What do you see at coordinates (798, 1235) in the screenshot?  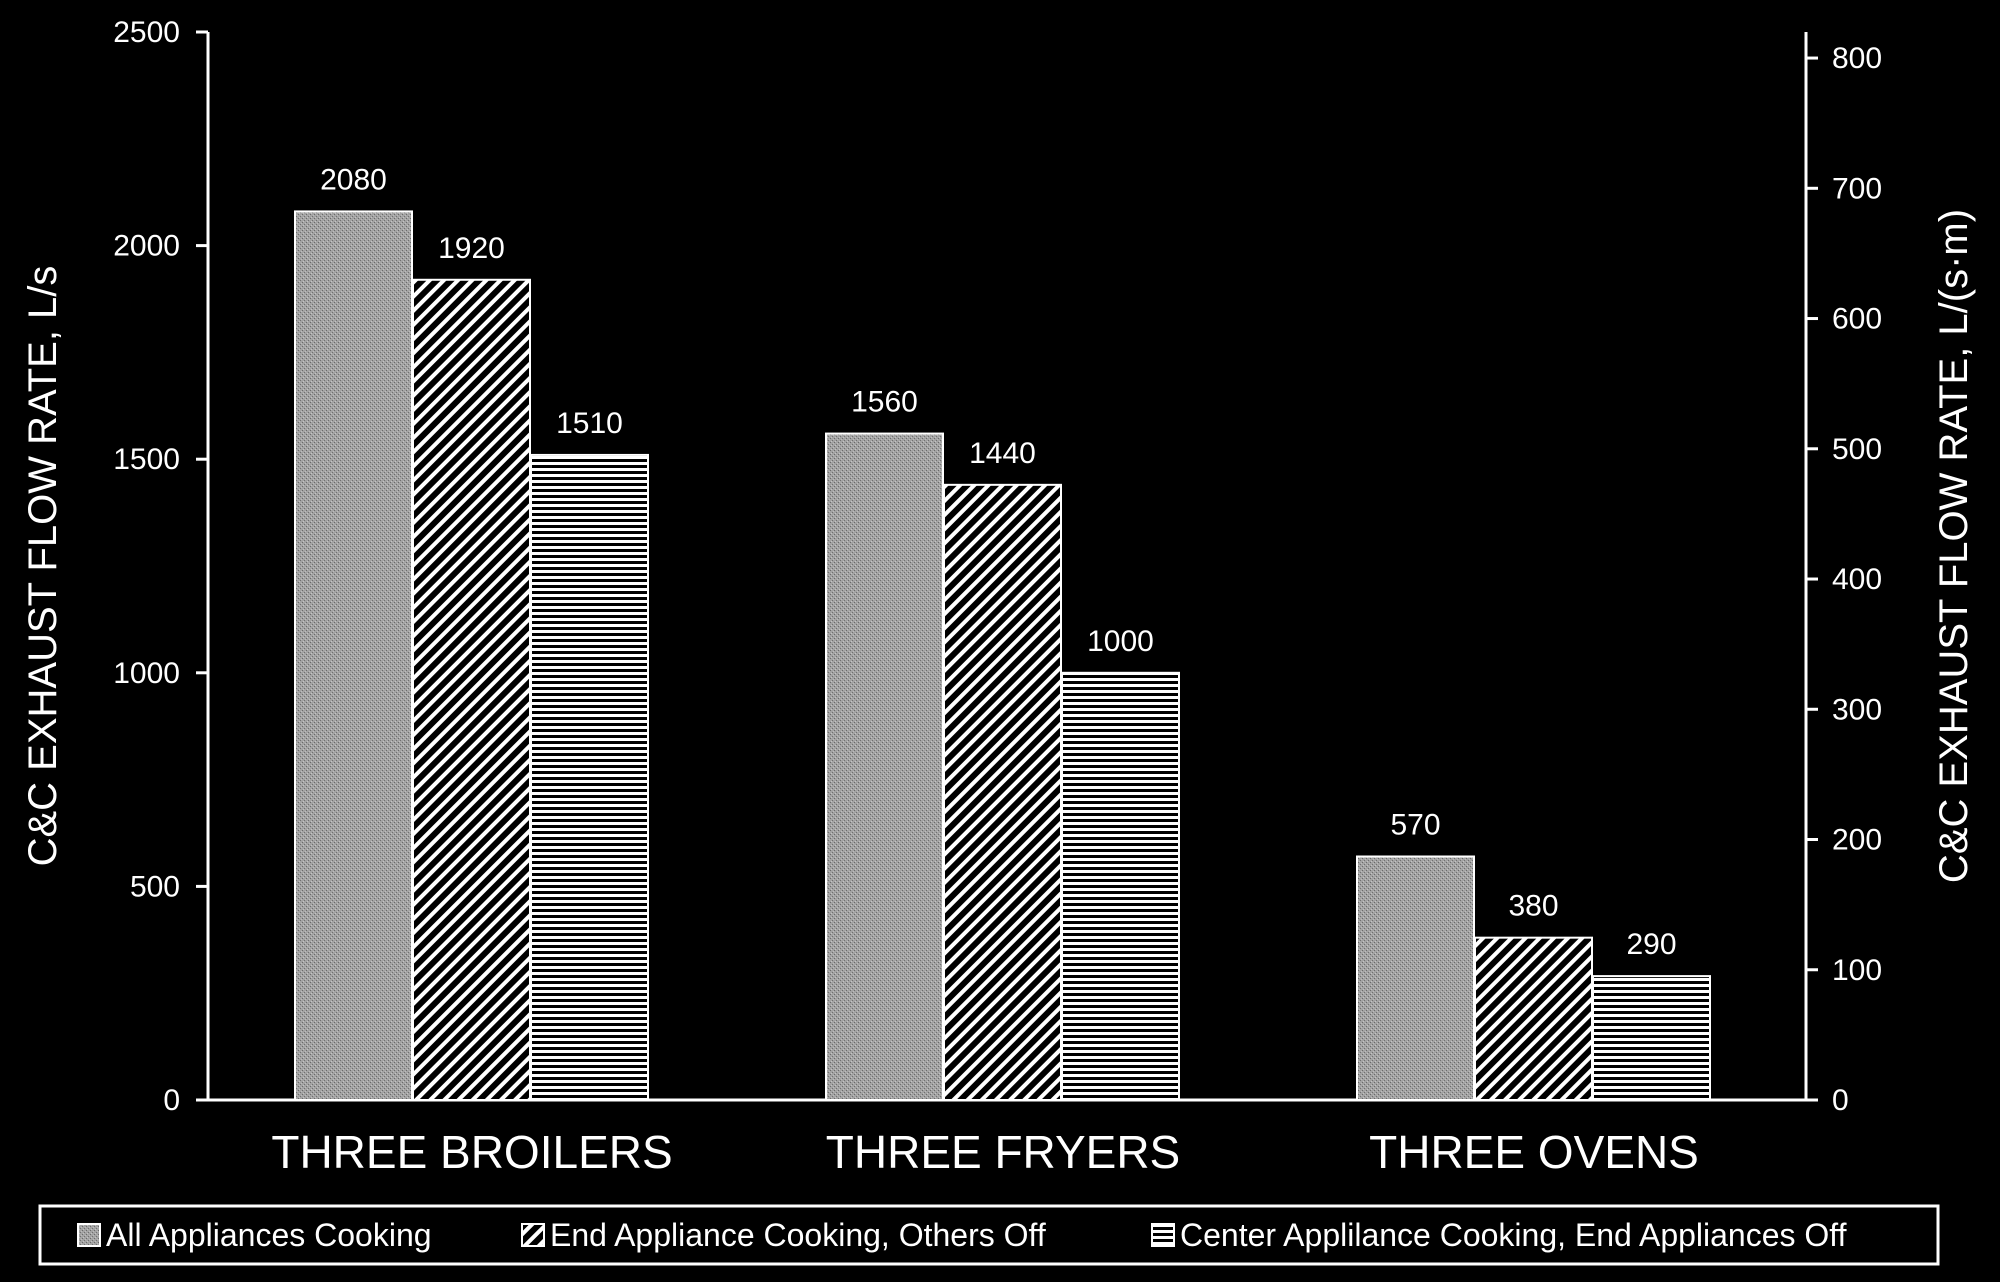 I see `legend-entry: End Appliance Cooking, Others Off` at bounding box center [798, 1235].